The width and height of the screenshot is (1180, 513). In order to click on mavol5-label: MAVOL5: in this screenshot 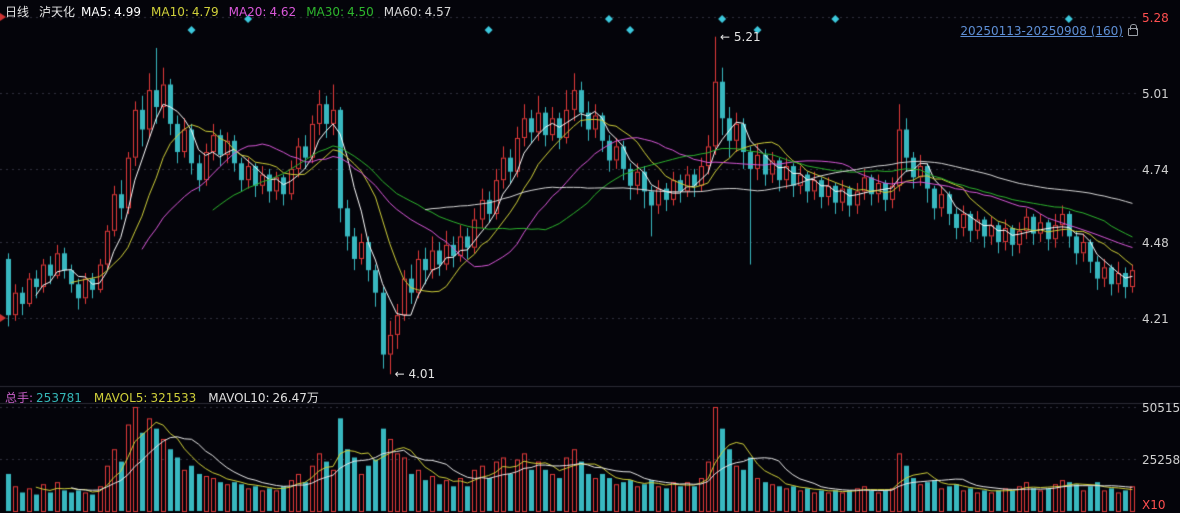, I will do `click(120, 398)`.